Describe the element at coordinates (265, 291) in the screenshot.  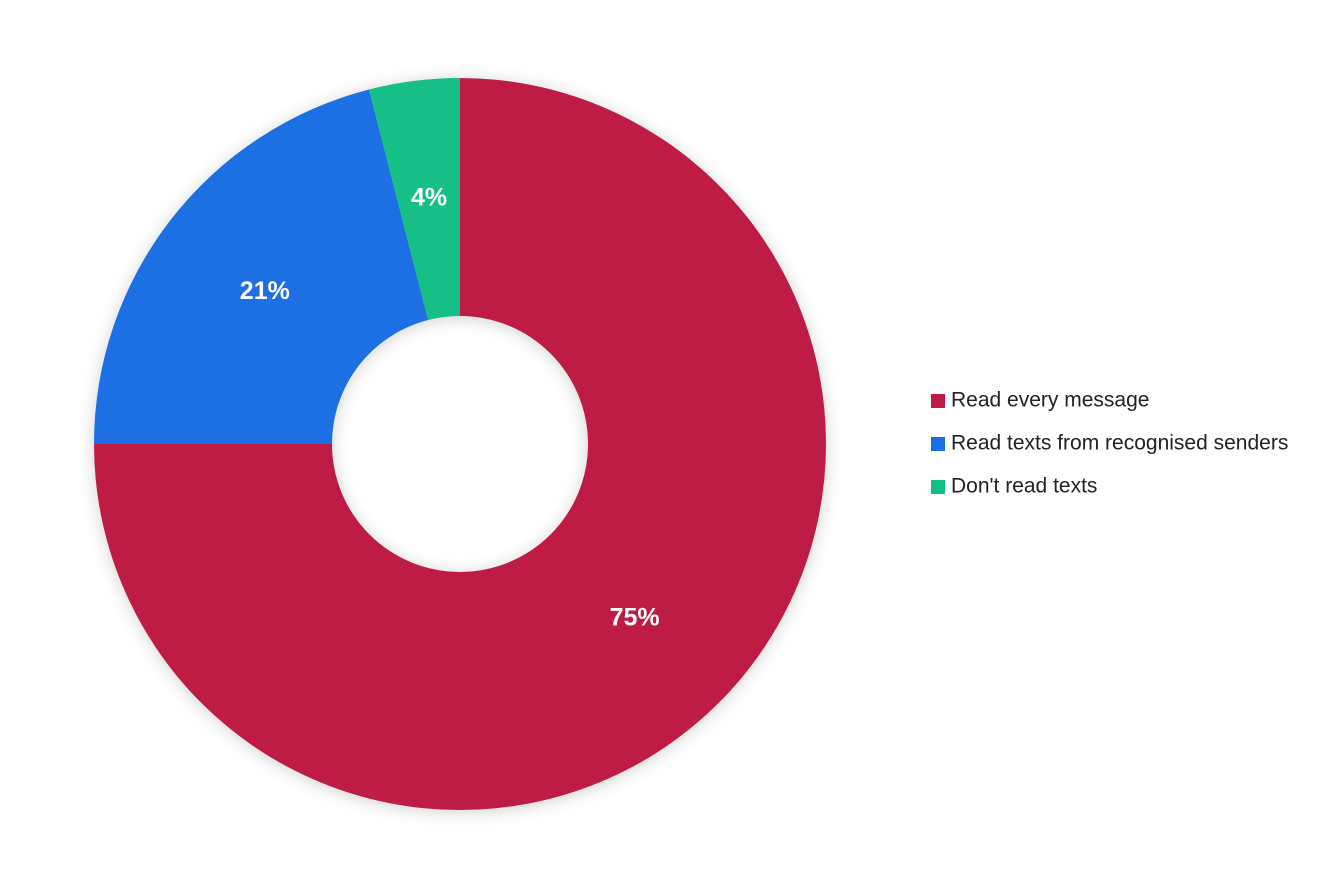
I see `data-label: 21%` at that location.